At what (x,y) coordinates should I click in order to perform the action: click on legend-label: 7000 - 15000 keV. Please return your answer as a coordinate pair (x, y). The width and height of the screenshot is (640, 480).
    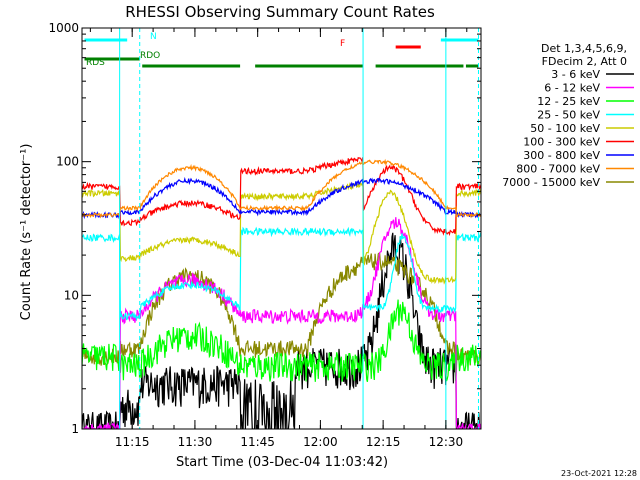
    Looking at the image, I should click on (551, 182).